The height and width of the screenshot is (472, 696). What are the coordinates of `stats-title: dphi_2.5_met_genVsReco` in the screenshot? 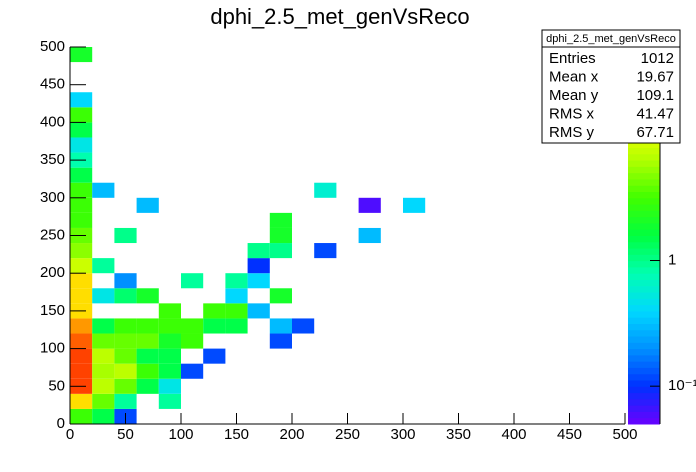 It's located at (611, 39).